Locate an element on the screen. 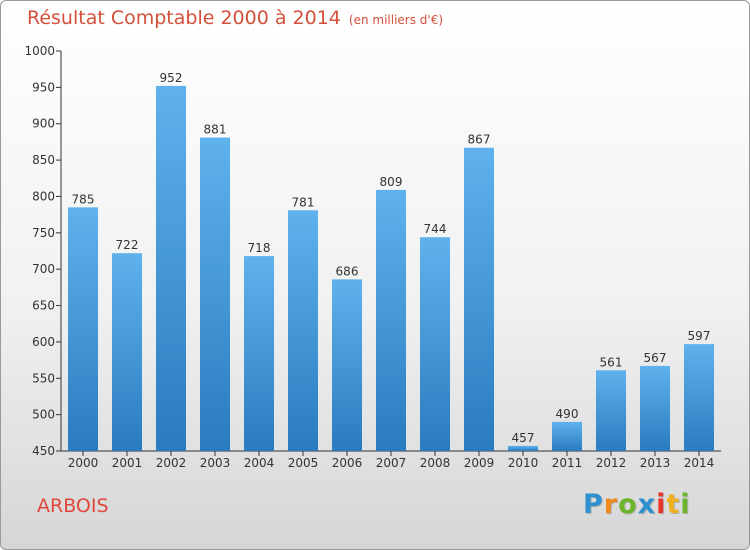 The image size is (750, 550). chart-subtitle: (en milliers d'€) is located at coordinates (396, 20).